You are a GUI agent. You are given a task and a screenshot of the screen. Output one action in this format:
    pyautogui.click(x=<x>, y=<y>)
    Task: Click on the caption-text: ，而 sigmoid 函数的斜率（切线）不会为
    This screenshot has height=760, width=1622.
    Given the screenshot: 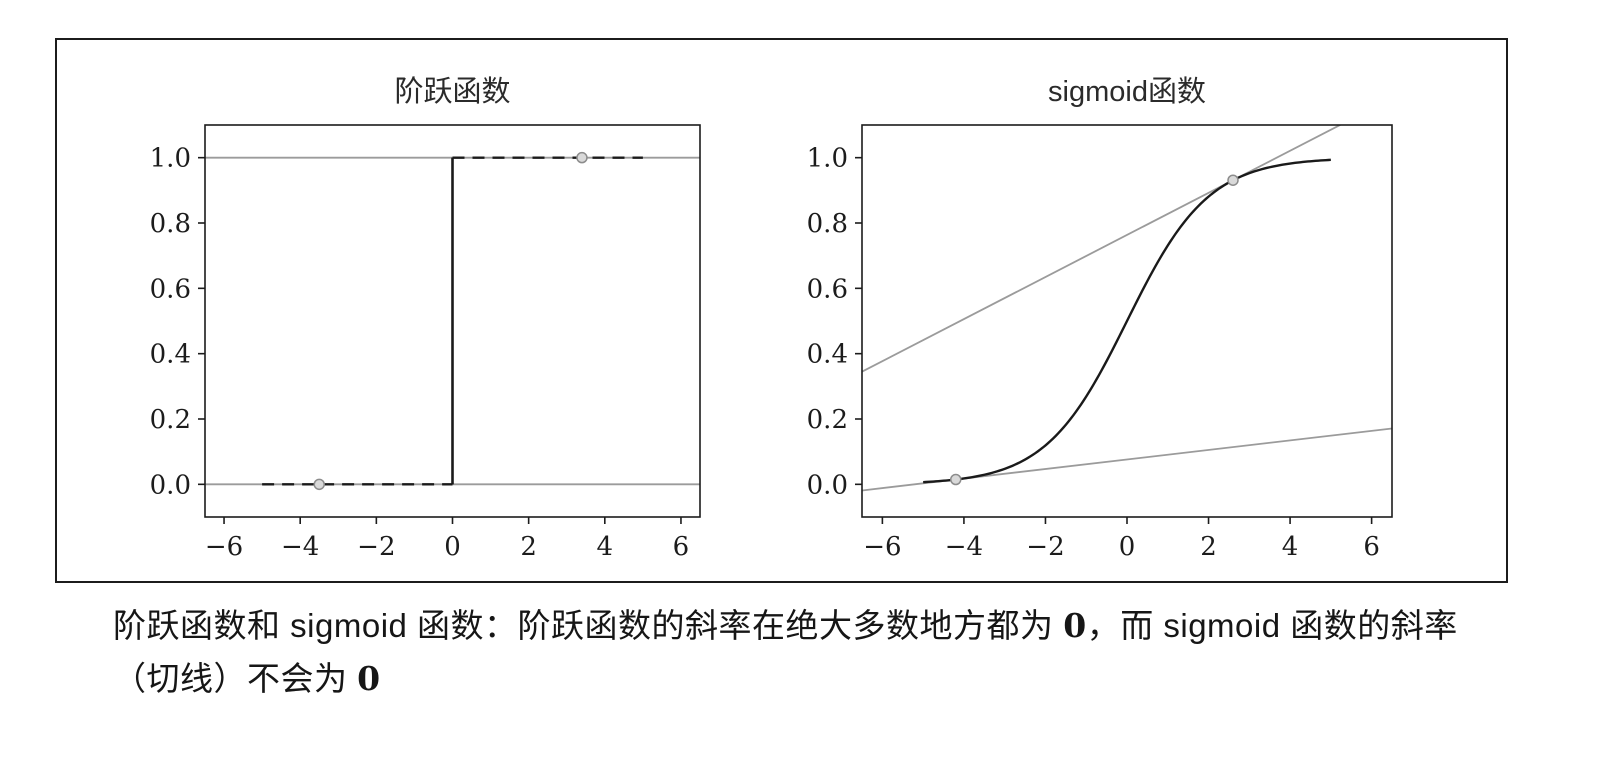 What is the action you would take?
    pyautogui.click(x=785, y=652)
    